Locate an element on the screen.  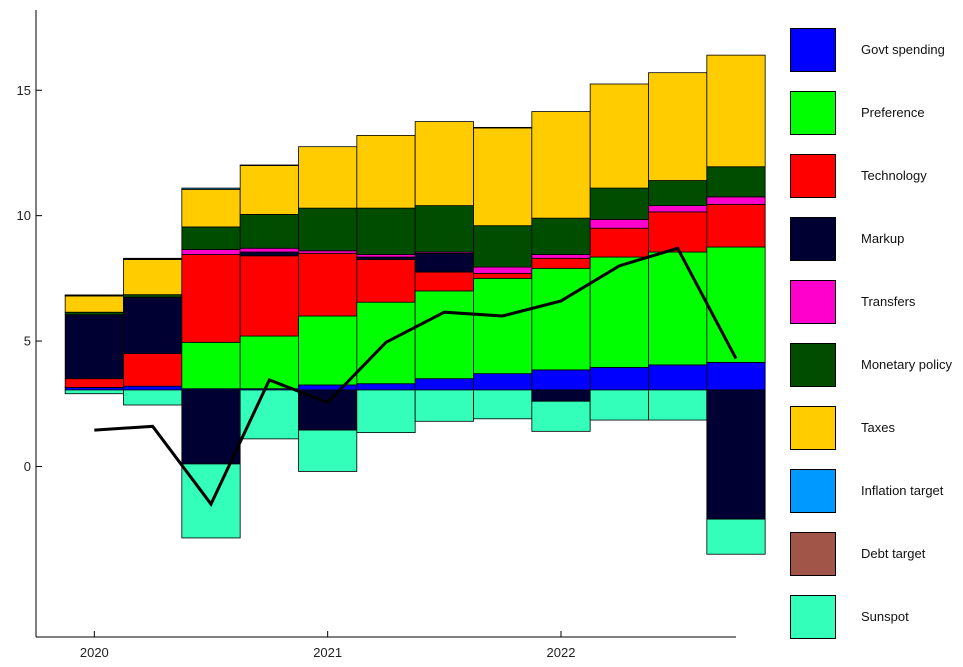
legend-swatch-taxes is located at coordinates (813, 428).